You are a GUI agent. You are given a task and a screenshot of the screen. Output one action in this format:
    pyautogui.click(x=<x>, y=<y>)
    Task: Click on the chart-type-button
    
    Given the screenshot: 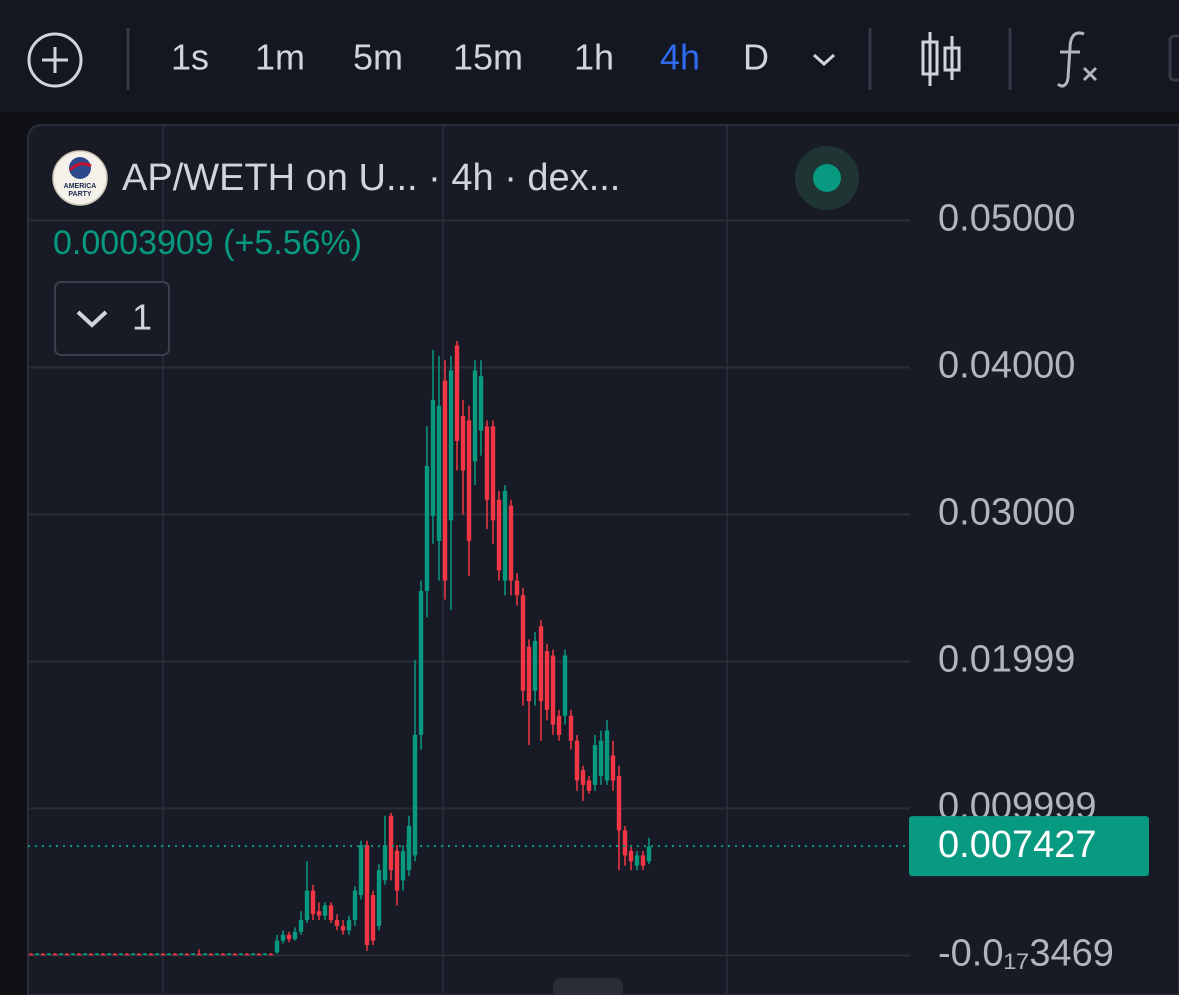 What is the action you would take?
    pyautogui.click(x=941, y=59)
    